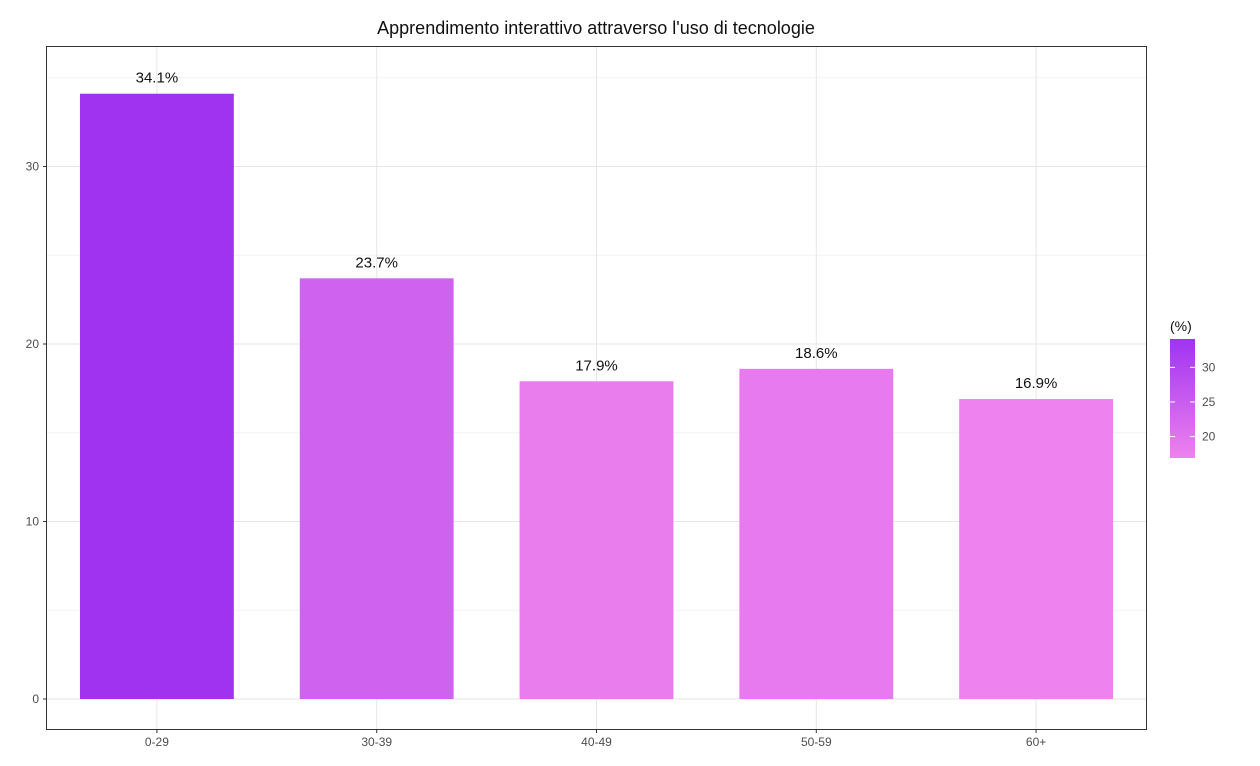 The image size is (1260, 766). What do you see at coordinates (33, 522) in the screenshot?
I see `y-tick-label: 10` at bounding box center [33, 522].